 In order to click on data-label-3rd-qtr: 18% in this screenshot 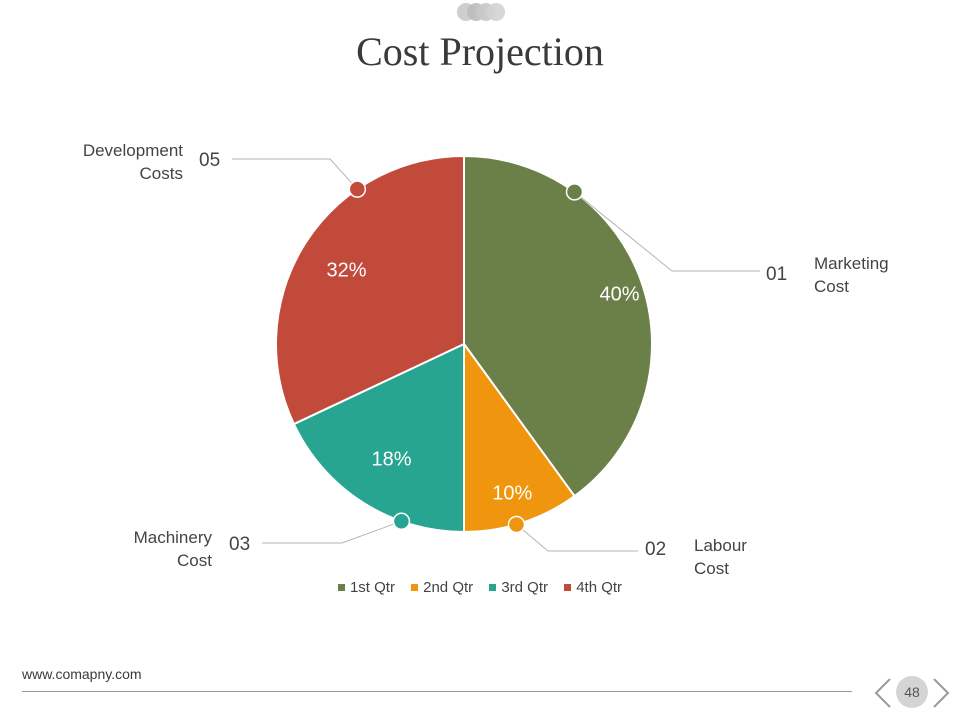, I will do `click(391, 459)`.